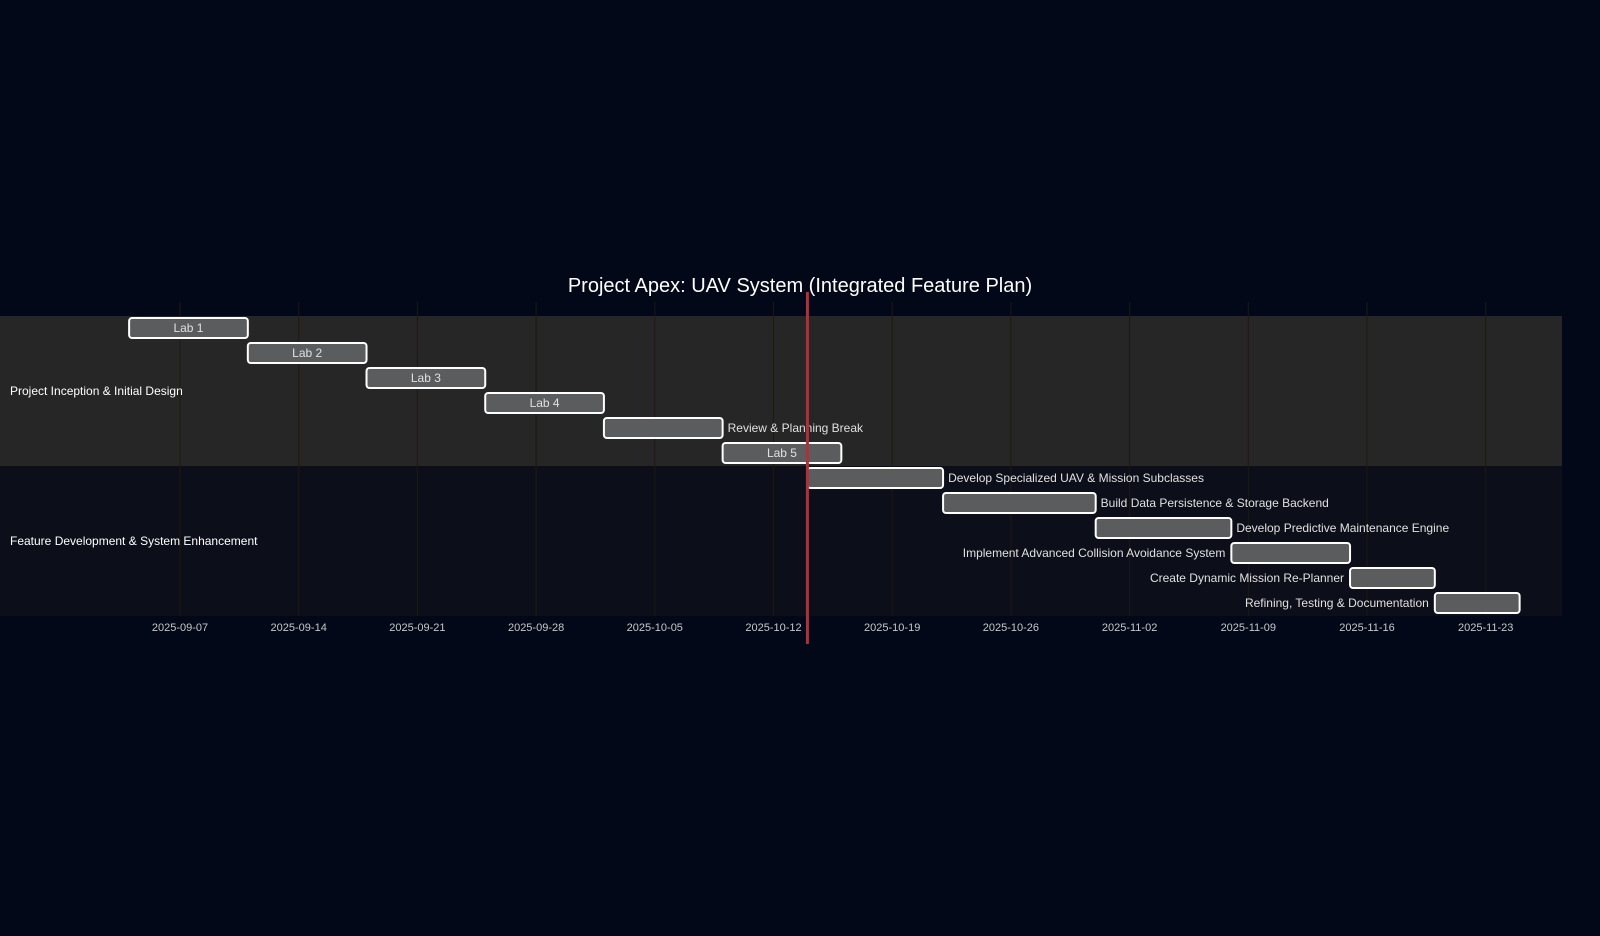  What do you see at coordinates (655, 628) in the screenshot?
I see `tick-label: 2025-10-05` at bounding box center [655, 628].